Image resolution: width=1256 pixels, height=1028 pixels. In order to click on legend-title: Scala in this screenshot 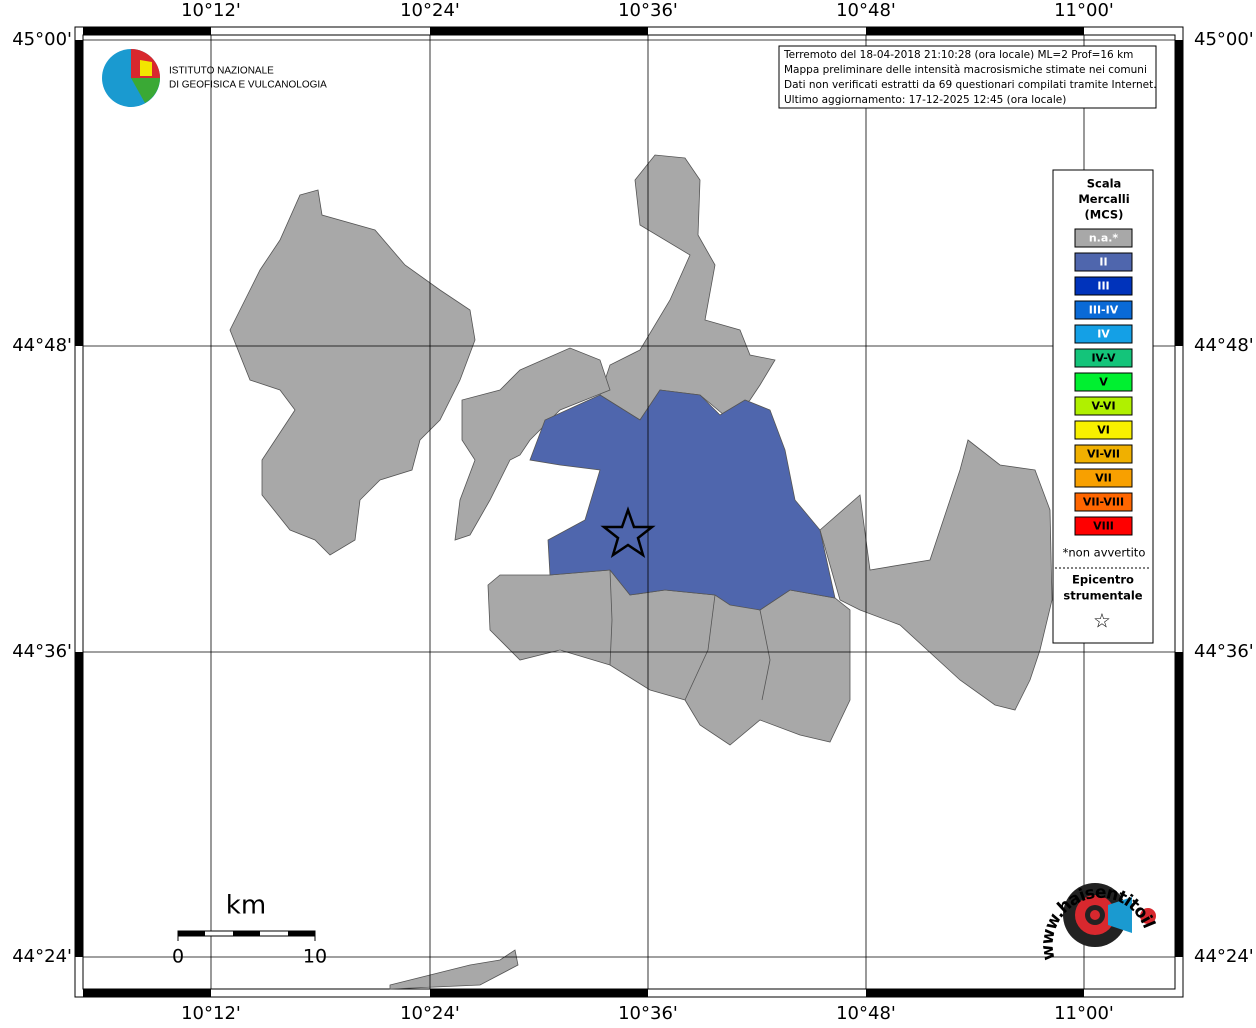, I will do `click(1104, 184)`.